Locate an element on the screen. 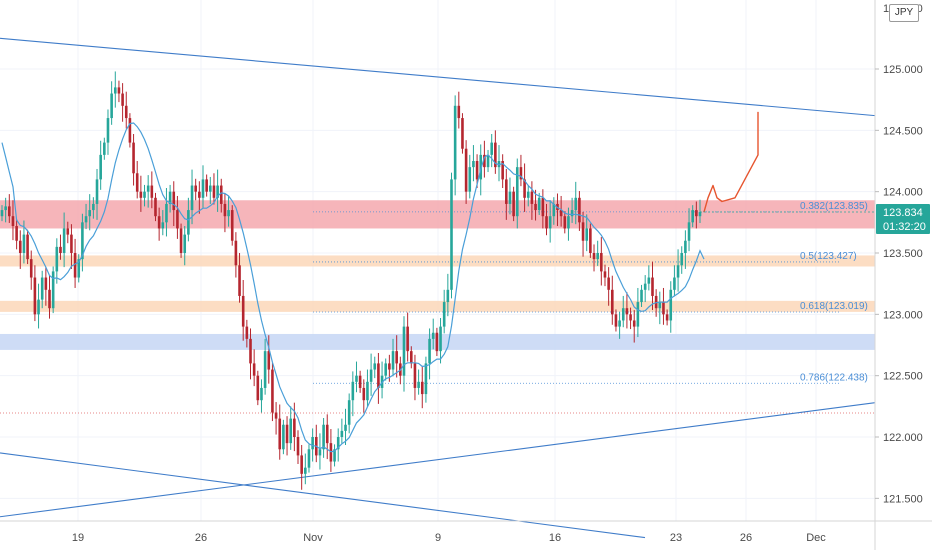 The height and width of the screenshot is (555, 932). resistance-zone is located at coordinates (437, 214).